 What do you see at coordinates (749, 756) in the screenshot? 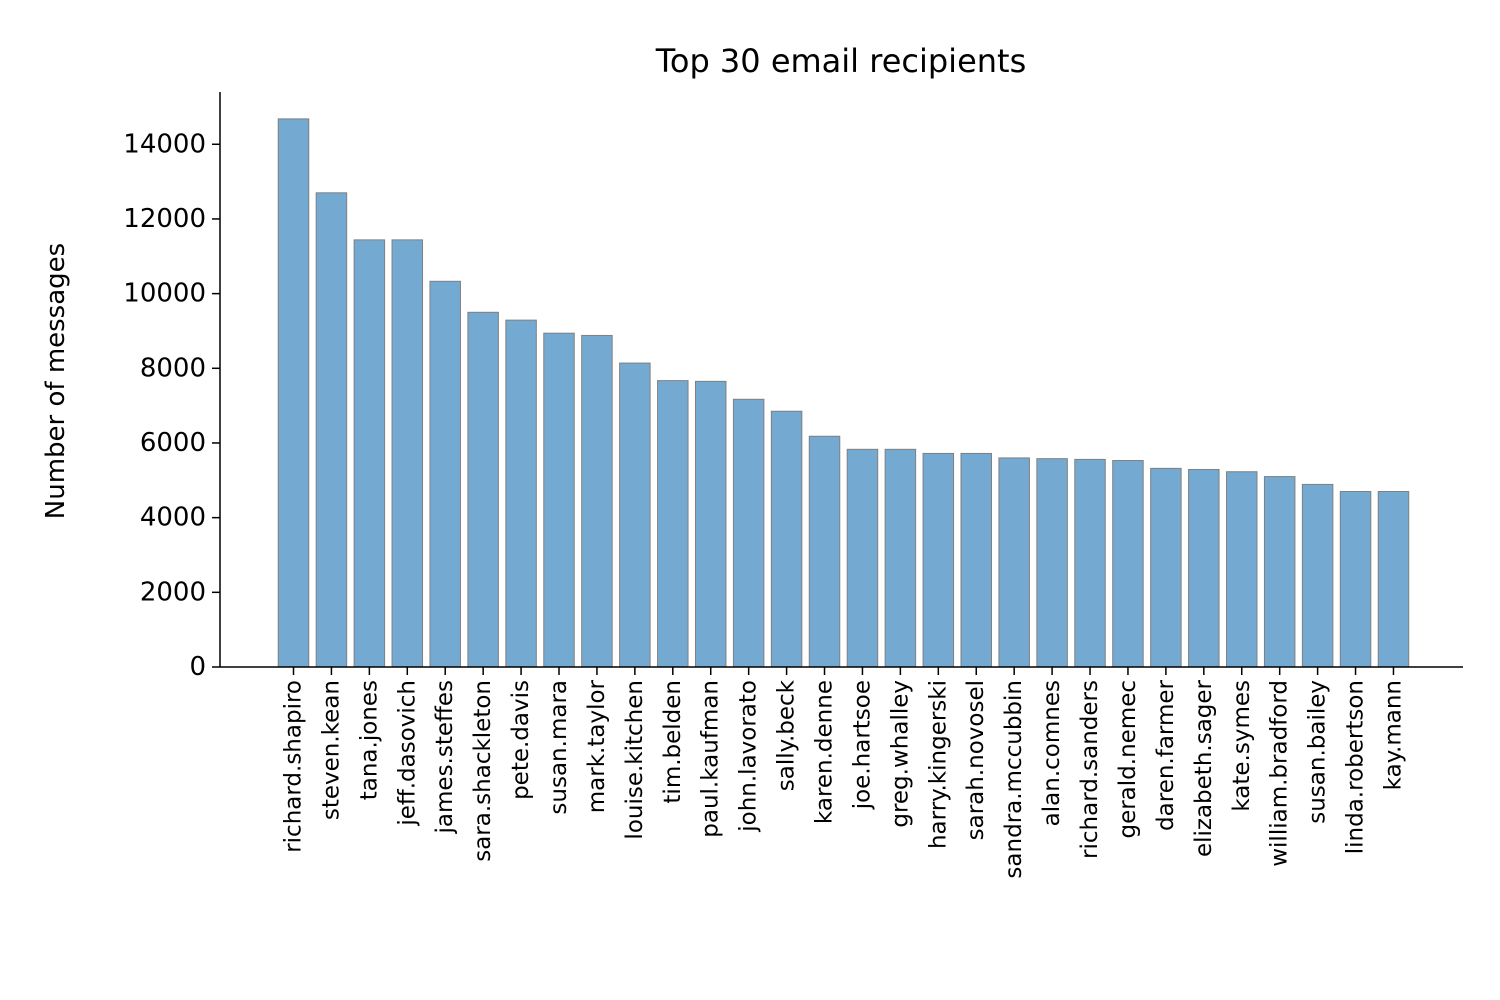
I see `x-tick-label: john.lavorato` at bounding box center [749, 756].